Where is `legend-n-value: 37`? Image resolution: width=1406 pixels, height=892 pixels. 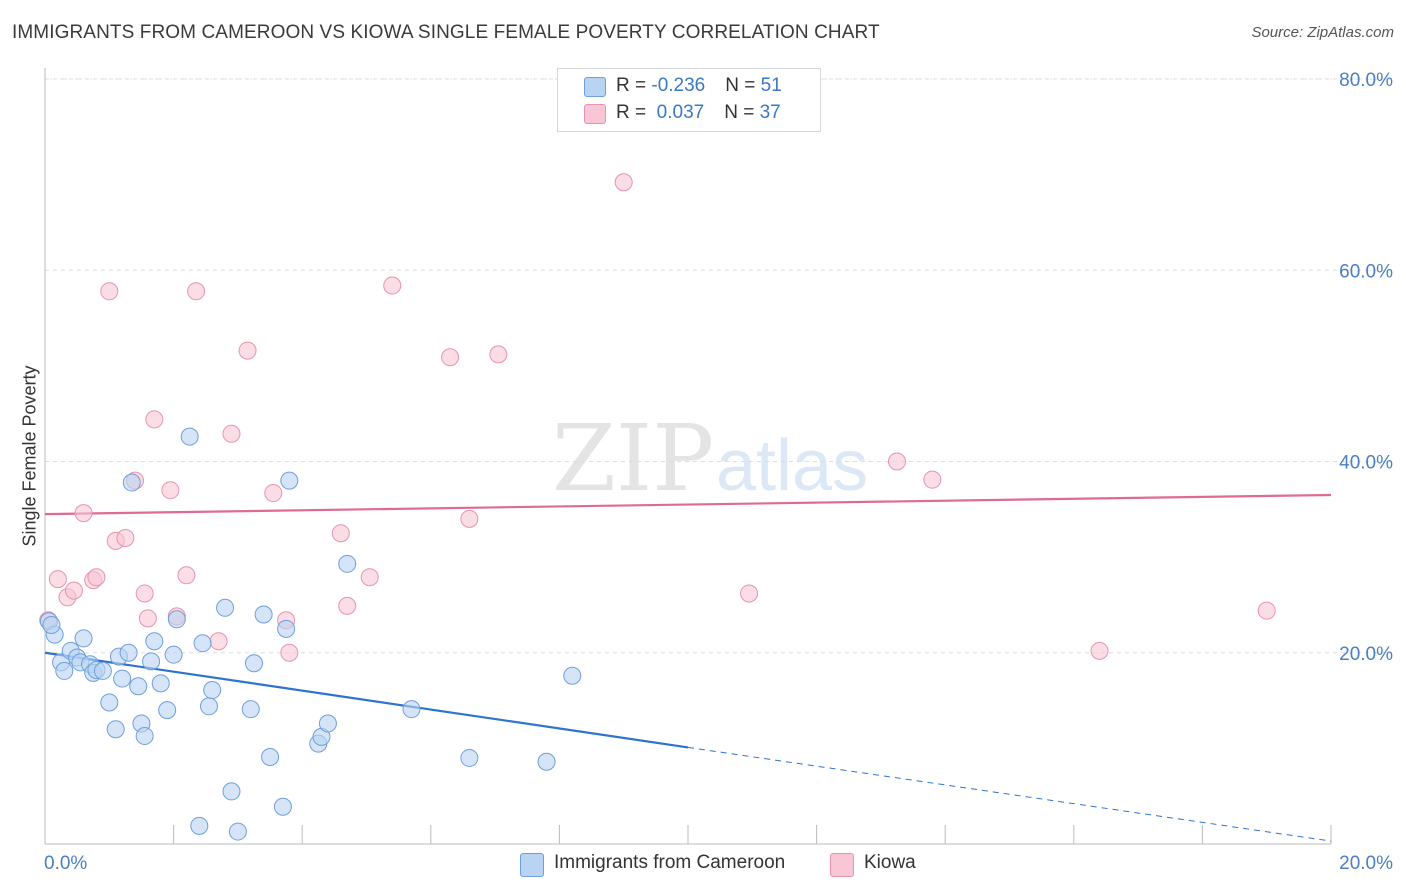 legend-n-value: 37 is located at coordinates (770, 112).